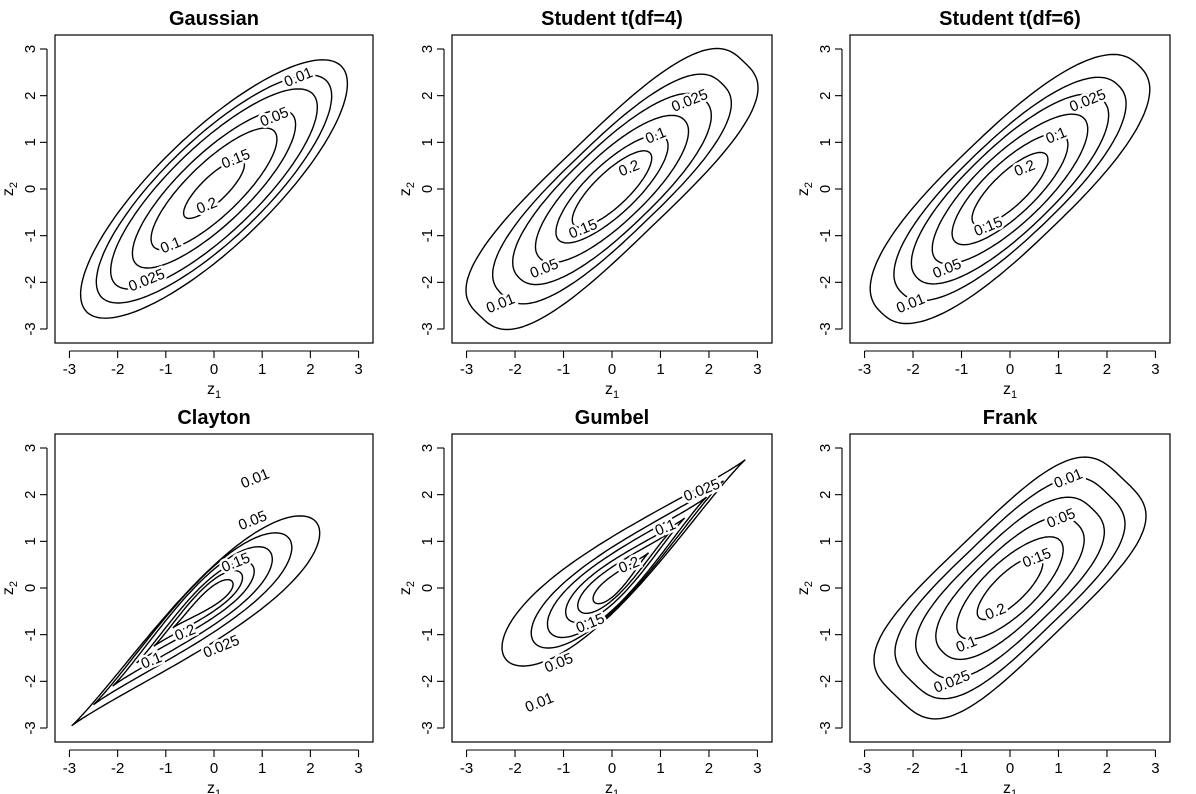  What do you see at coordinates (1025, 169) in the screenshot?
I see `contour-label: 0.2` at bounding box center [1025, 169].